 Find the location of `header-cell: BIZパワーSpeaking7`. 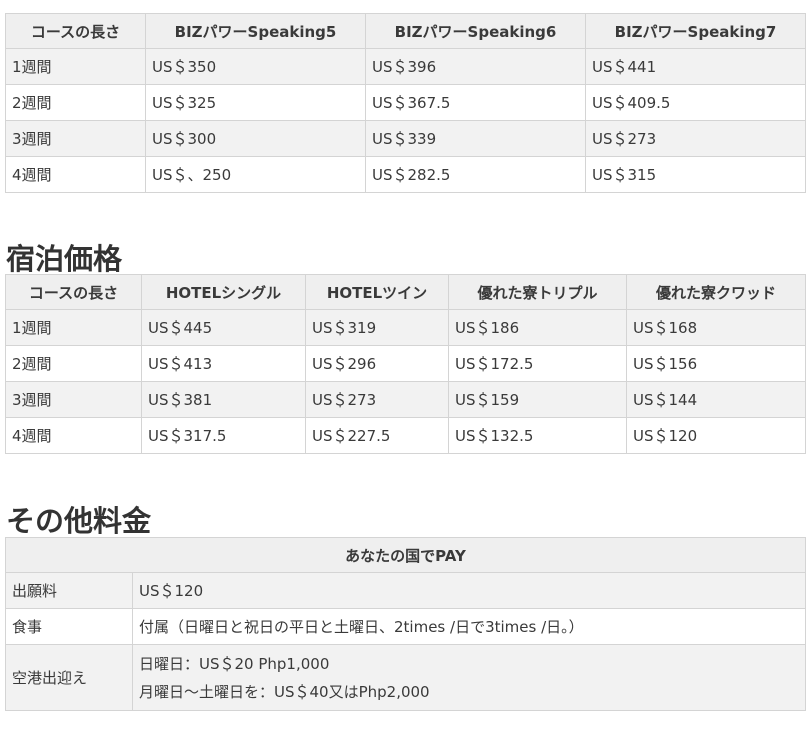

header-cell: BIZパワーSpeaking7 is located at coordinates (695, 31).